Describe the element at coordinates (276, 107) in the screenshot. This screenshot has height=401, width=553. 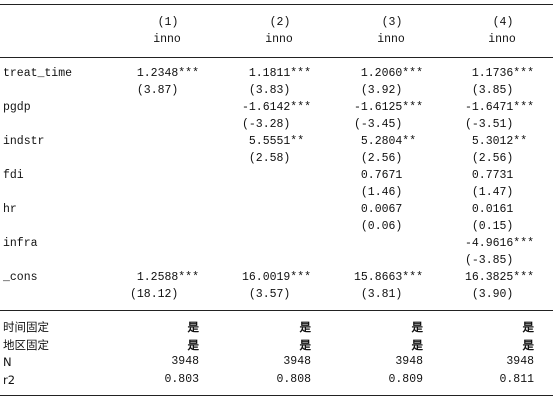
I see `coefficient: -1.6142***` at that location.